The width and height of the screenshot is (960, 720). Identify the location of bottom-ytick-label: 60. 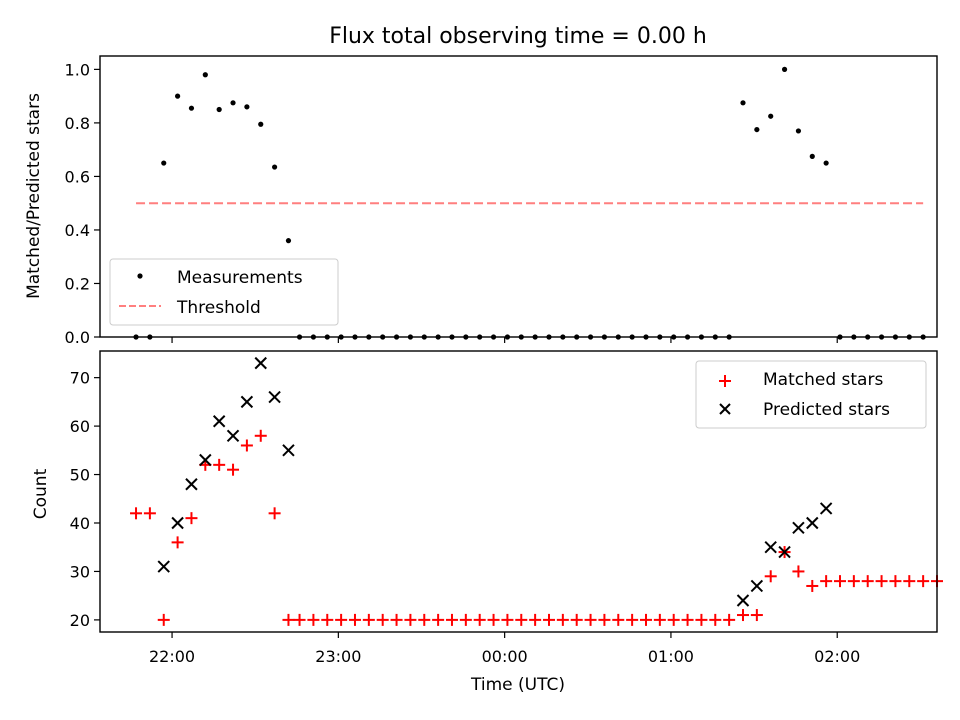
(80, 426).